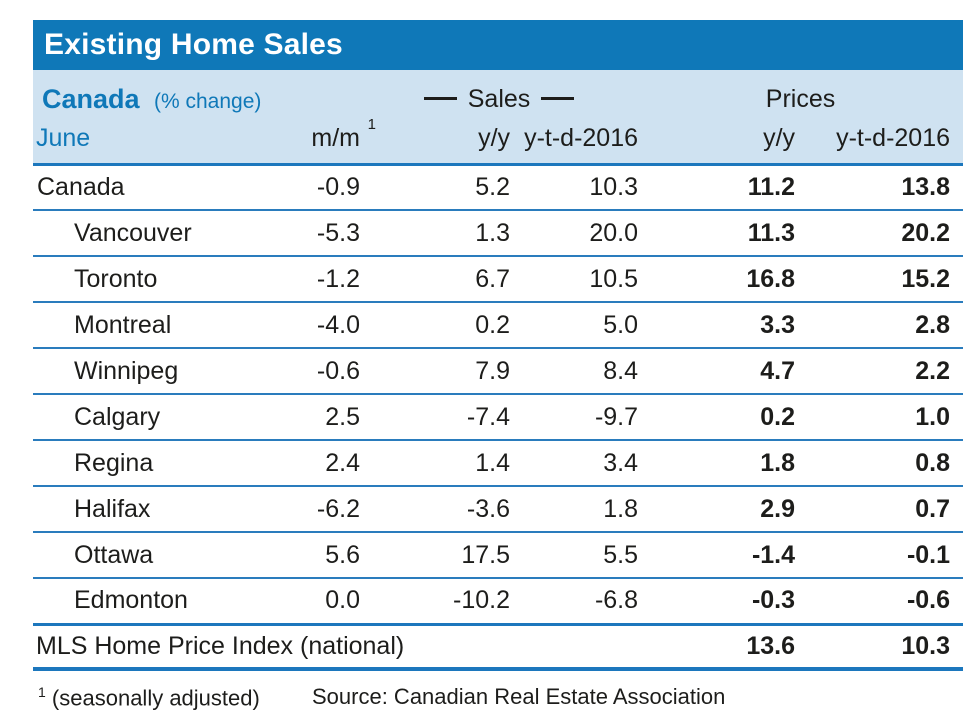 This screenshot has height=728, width=973. What do you see at coordinates (152, 187) in the screenshot?
I see `row-label: Canada` at bounding box center [152, 187].